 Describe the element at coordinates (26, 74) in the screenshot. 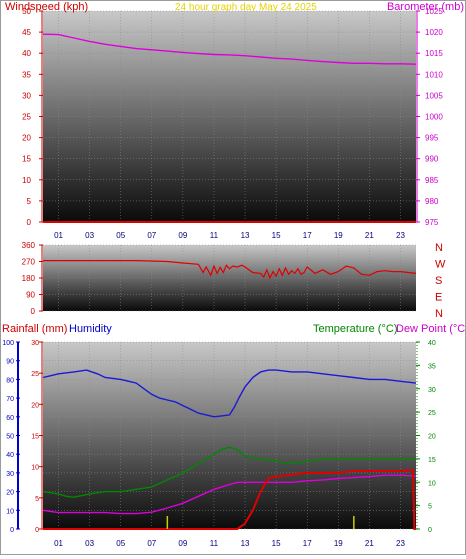

I see `windspeed-tick-label: 35` at that location.